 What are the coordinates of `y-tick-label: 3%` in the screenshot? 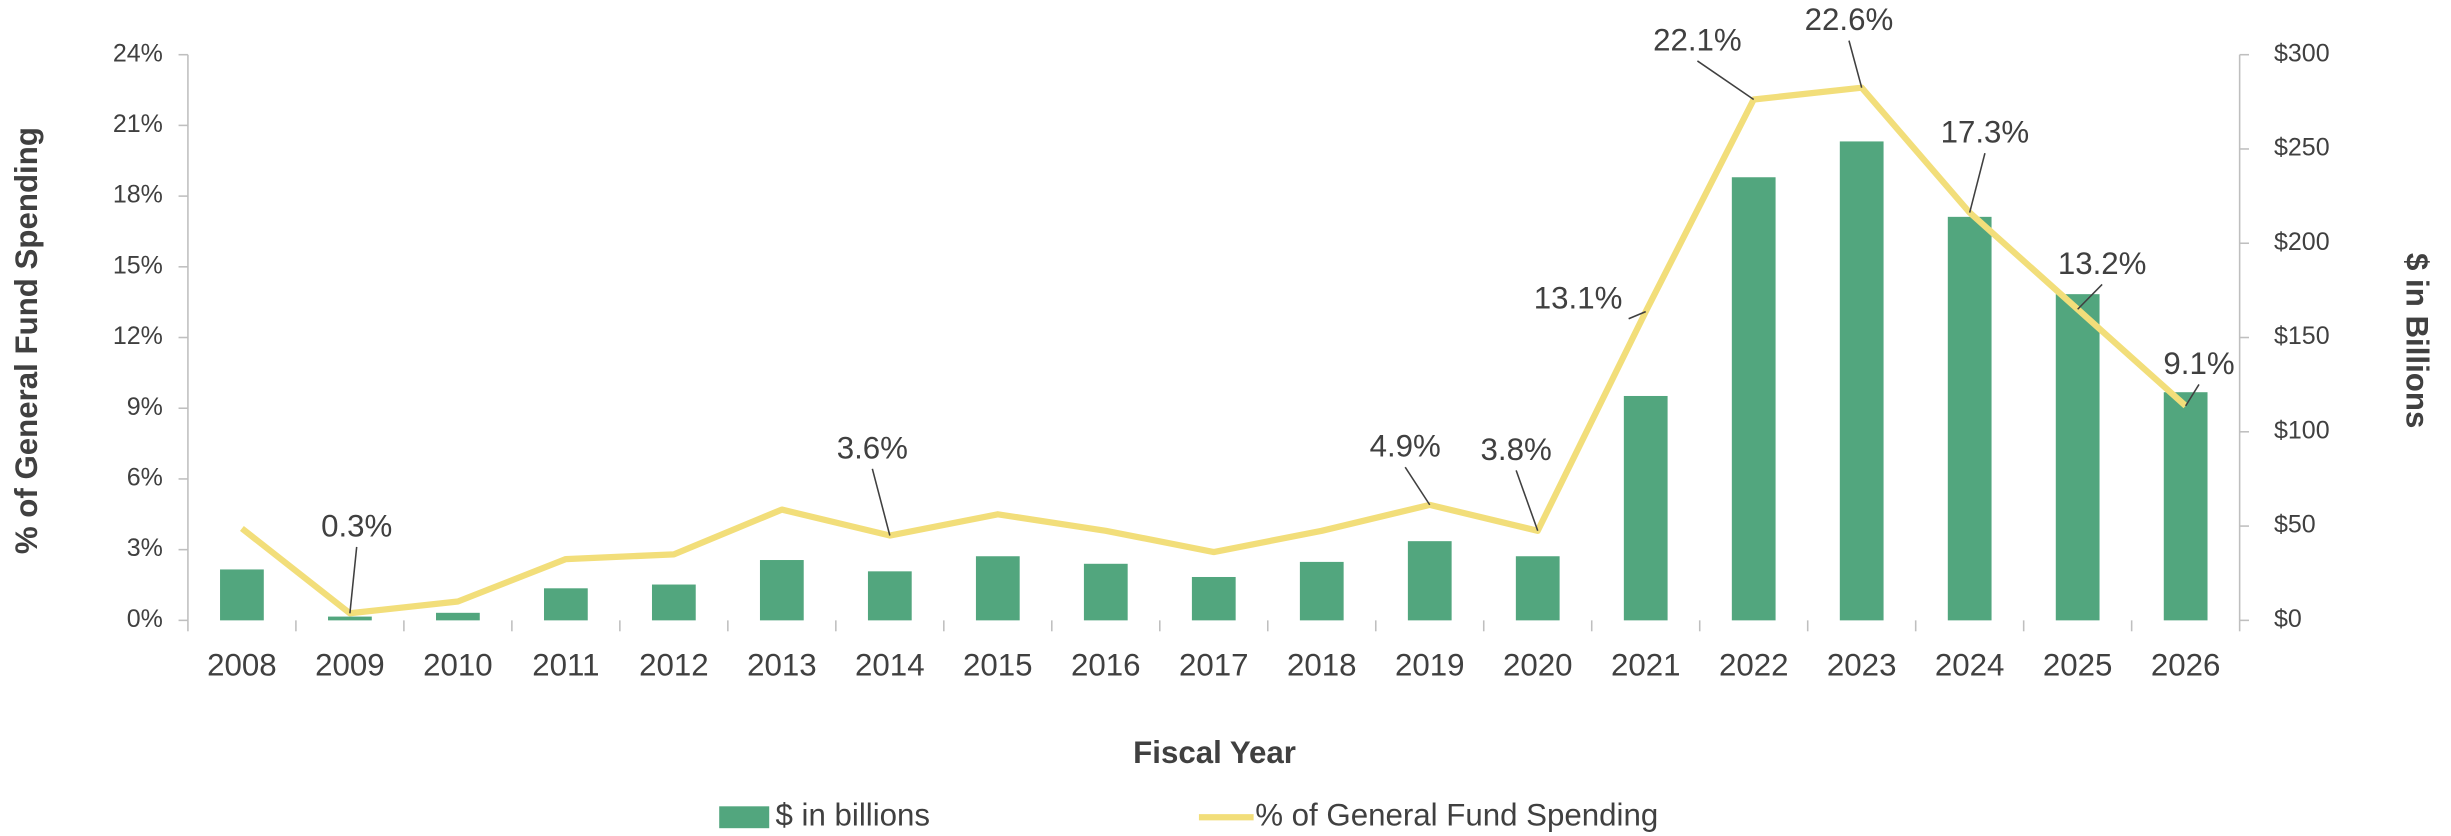 It's located at (145, 548).